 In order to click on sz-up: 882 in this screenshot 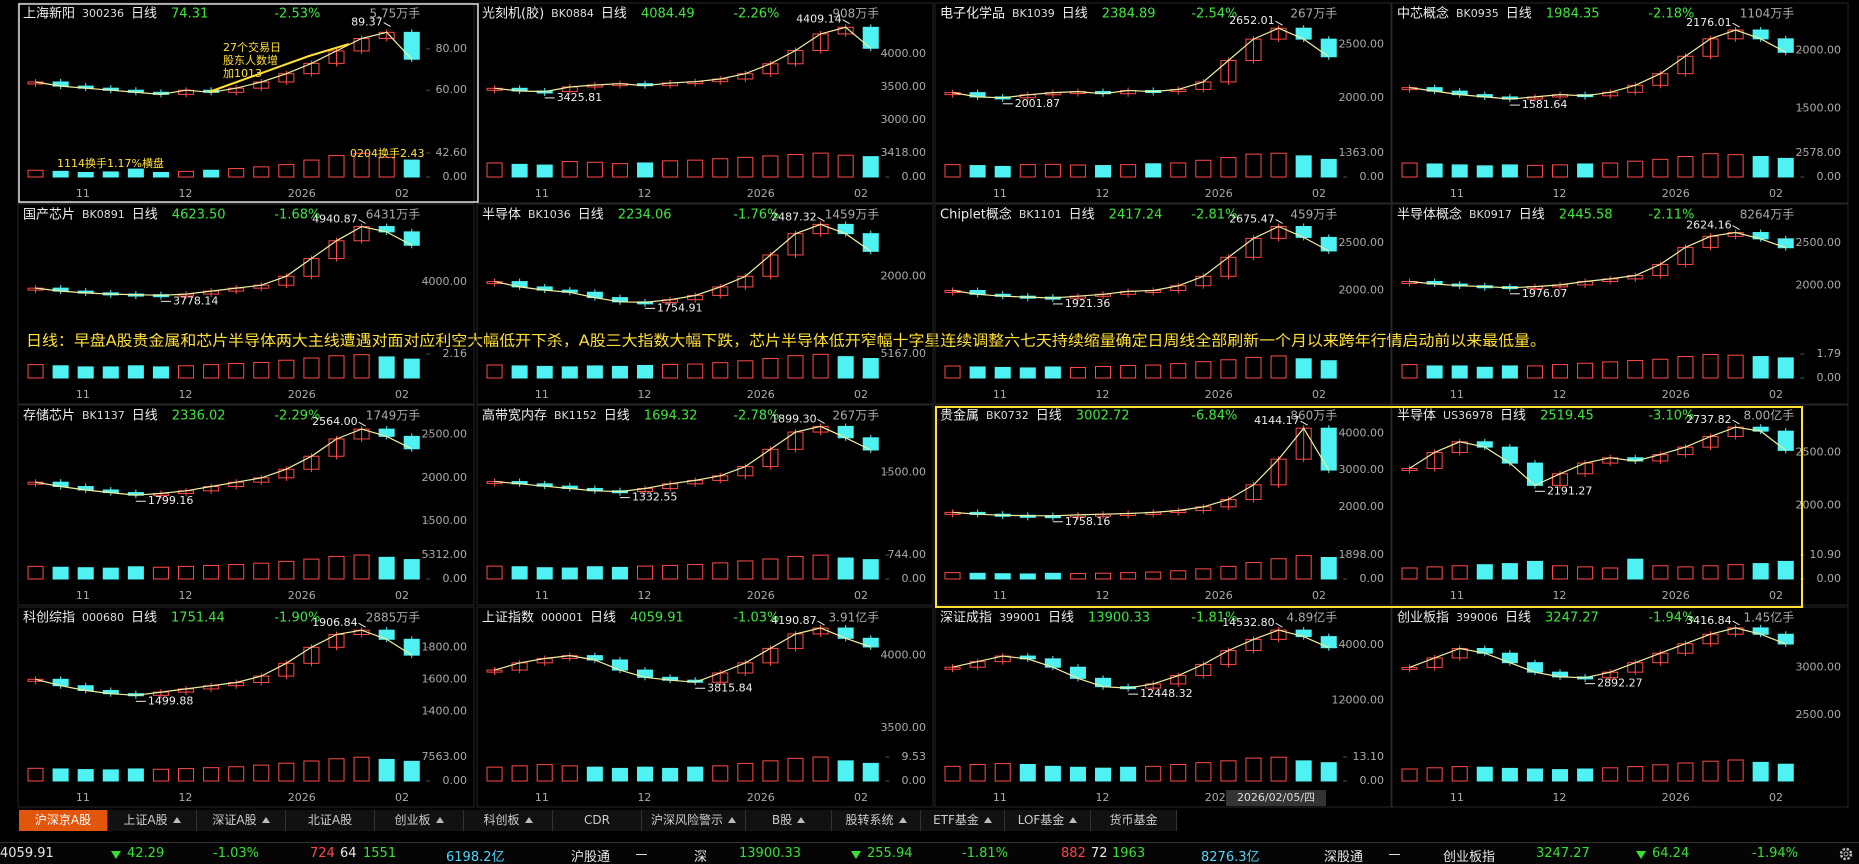, I will do `click(1073, 853)`.